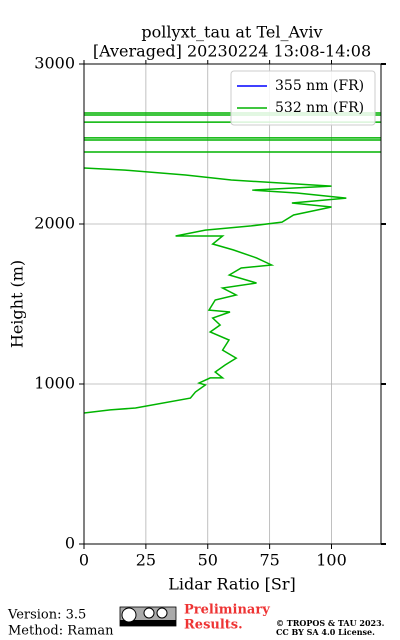 This screenshot has width=400, height=640. I want to click on legend-label: 532 nm (FR), so click(319, 108).